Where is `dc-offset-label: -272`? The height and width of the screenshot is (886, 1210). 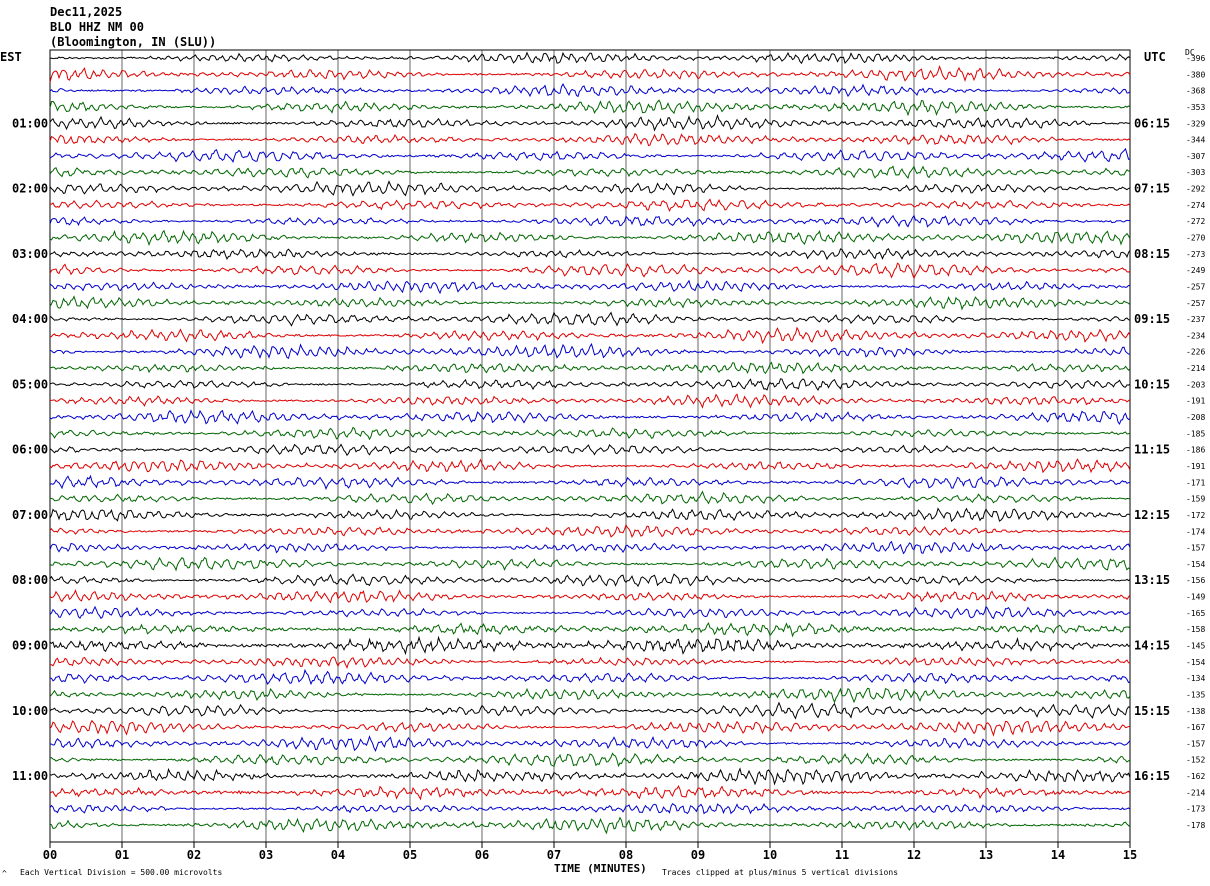 dc-offset-label: -272 is located at coordinates (1195, 221).